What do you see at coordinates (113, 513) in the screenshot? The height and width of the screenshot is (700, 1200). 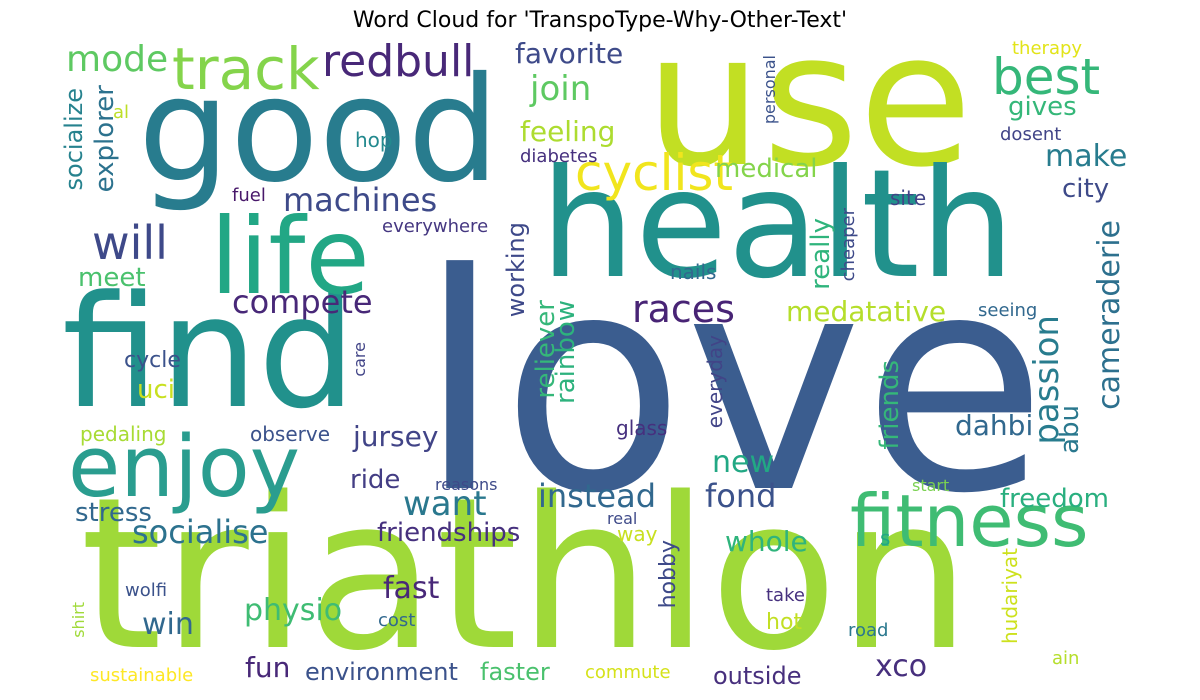 I see `word-stress: stress` at bounding box center [113, 513].